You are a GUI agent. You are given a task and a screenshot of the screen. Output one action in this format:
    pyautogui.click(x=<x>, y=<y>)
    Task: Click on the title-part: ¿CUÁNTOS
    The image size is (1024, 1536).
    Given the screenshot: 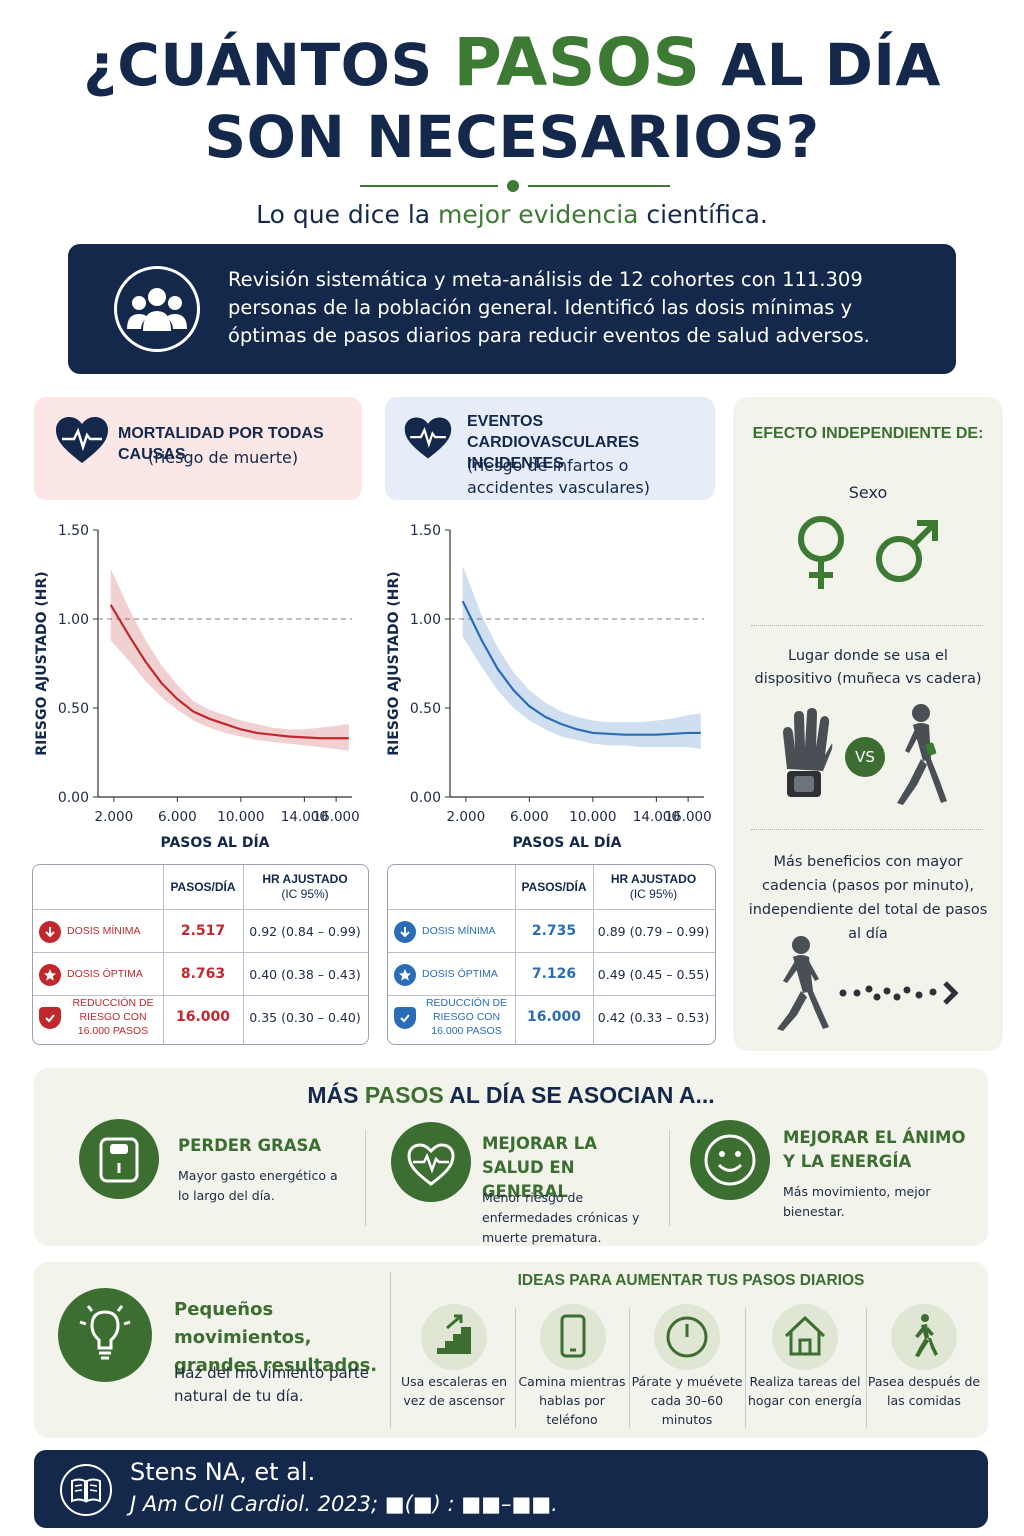 What is the action you would take?
    pyautogui.click(x=268, y=65)
    